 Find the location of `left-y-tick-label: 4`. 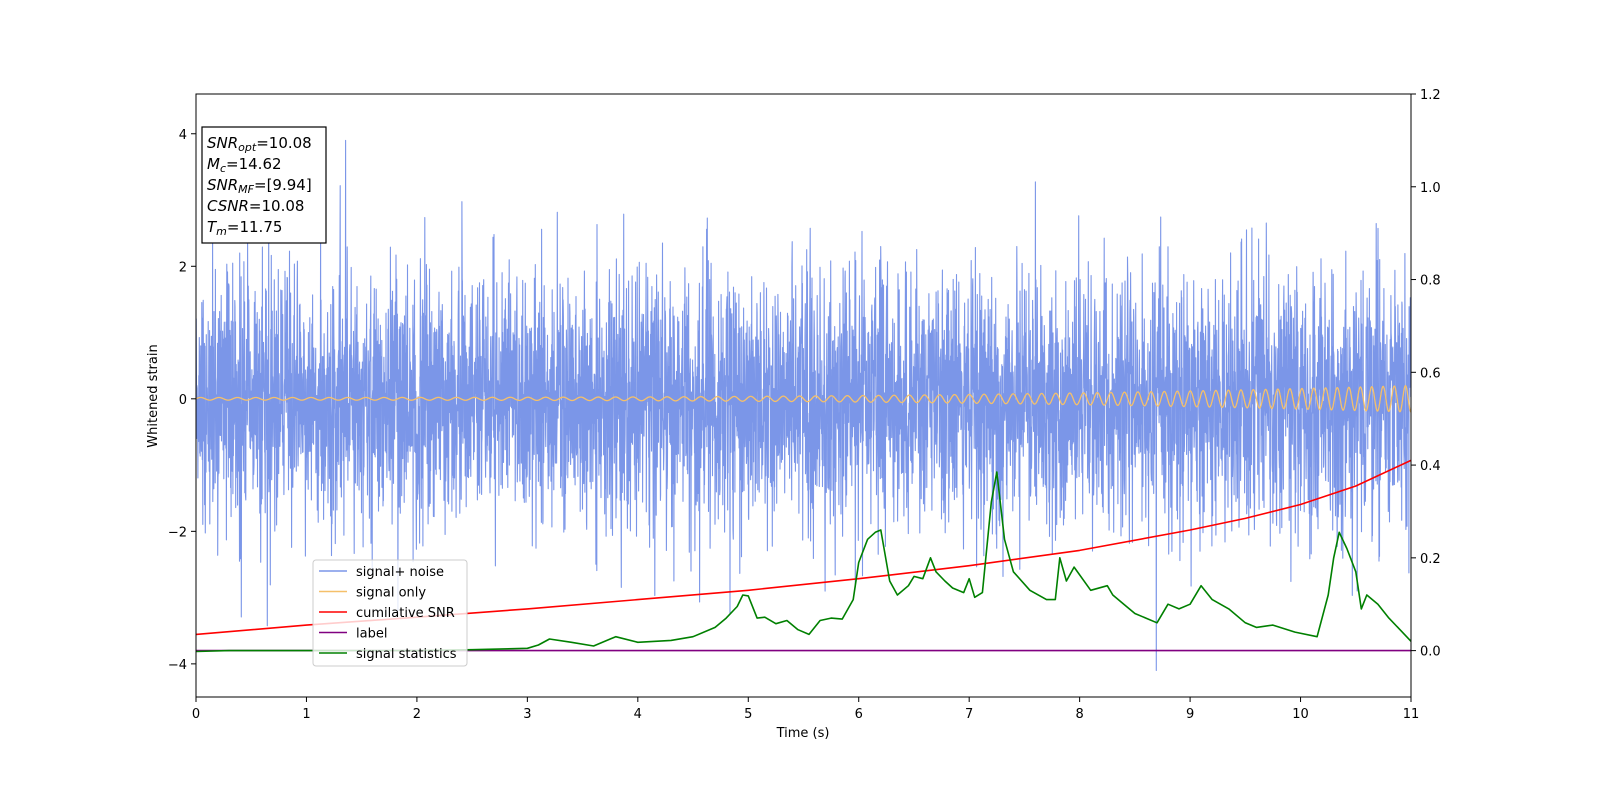

left-y-tick-label: 4 is located at coordinates (183, 135).